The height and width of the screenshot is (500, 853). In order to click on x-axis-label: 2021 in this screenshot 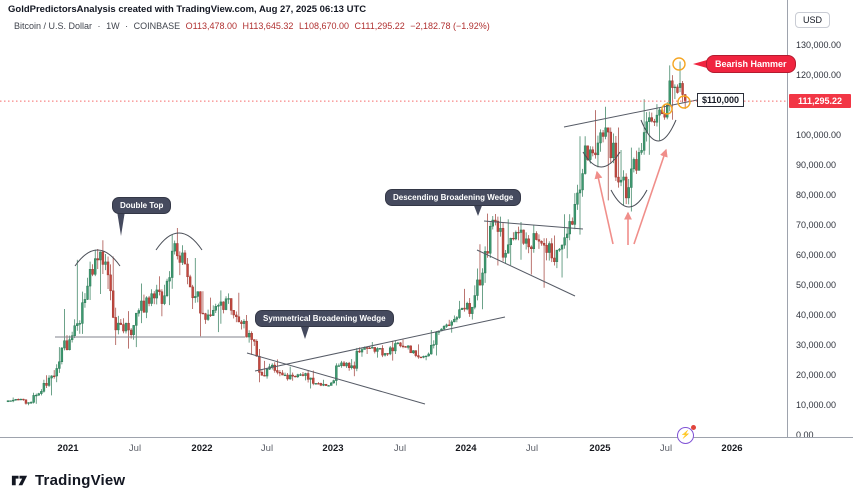, I will do `click(68, 448)`.